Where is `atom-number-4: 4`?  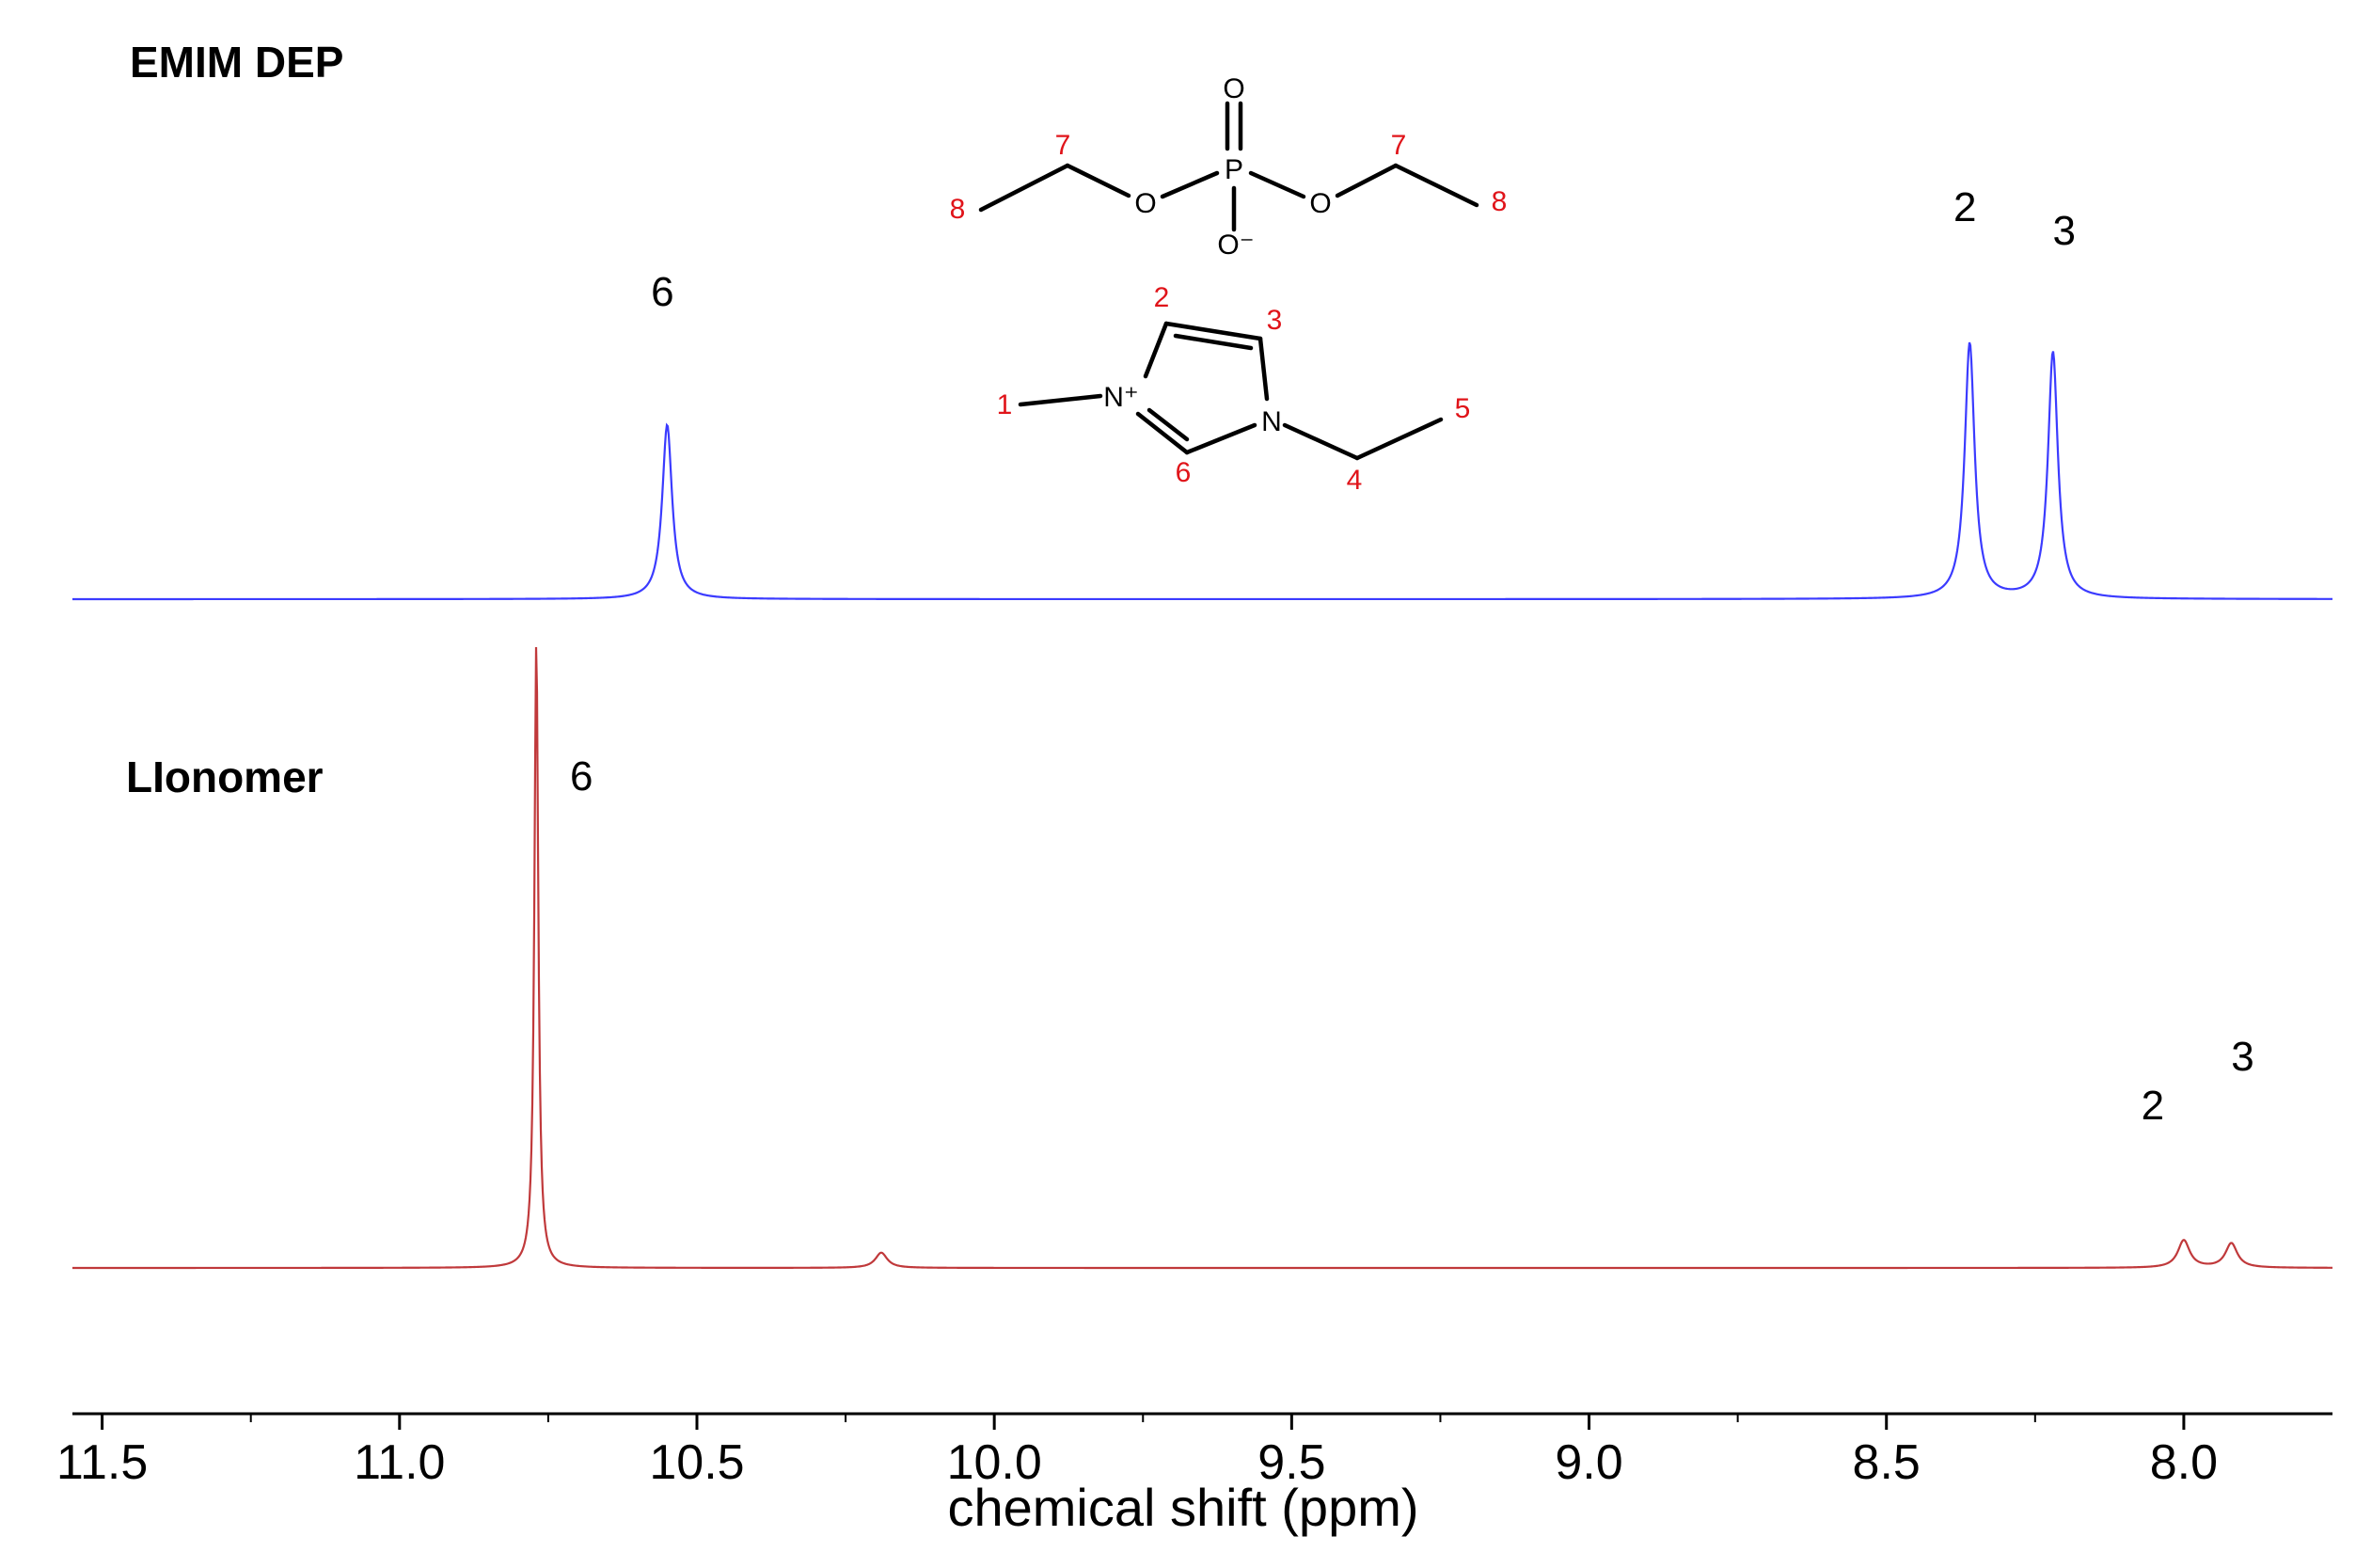 atom-number-4: 4 is located at coordinates (1355, 480).